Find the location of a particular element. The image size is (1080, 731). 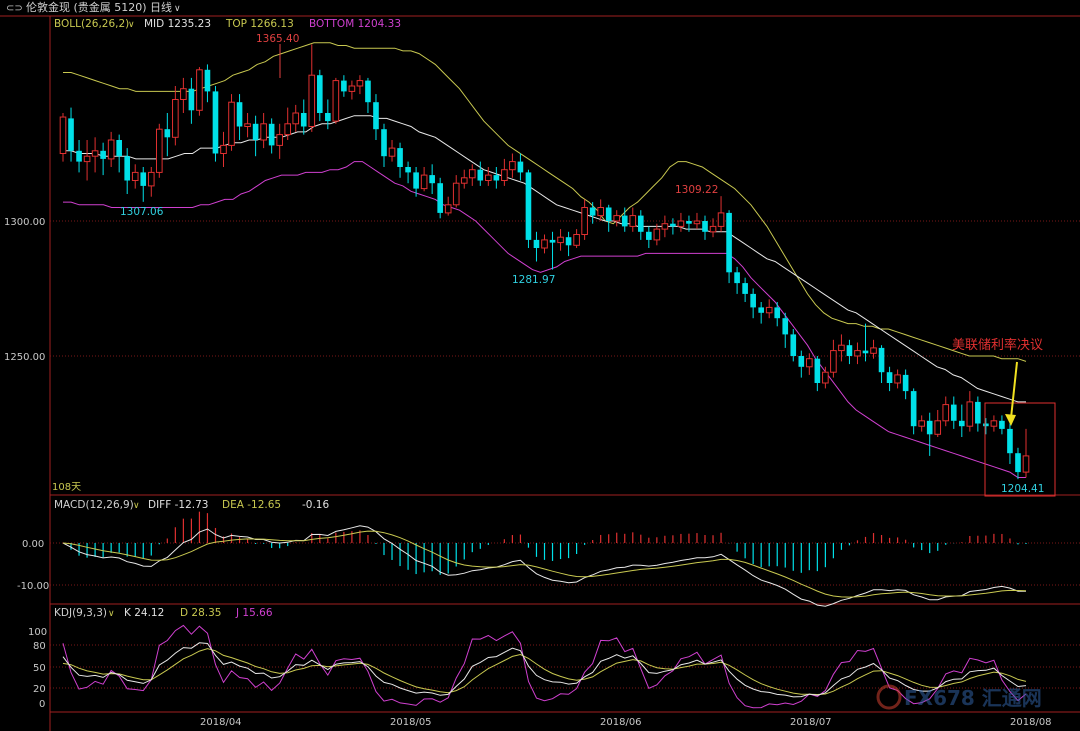

event-highlight: 美联储利率决议 is located at coordinates (1004, 417).